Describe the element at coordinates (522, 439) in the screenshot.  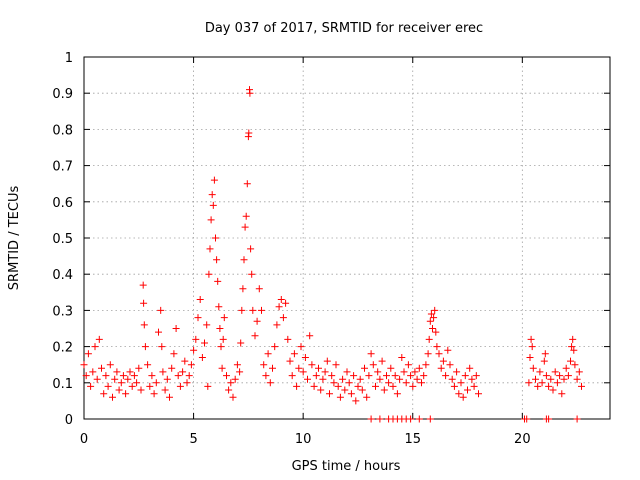
I see `x-tick-label: 20` at that location.